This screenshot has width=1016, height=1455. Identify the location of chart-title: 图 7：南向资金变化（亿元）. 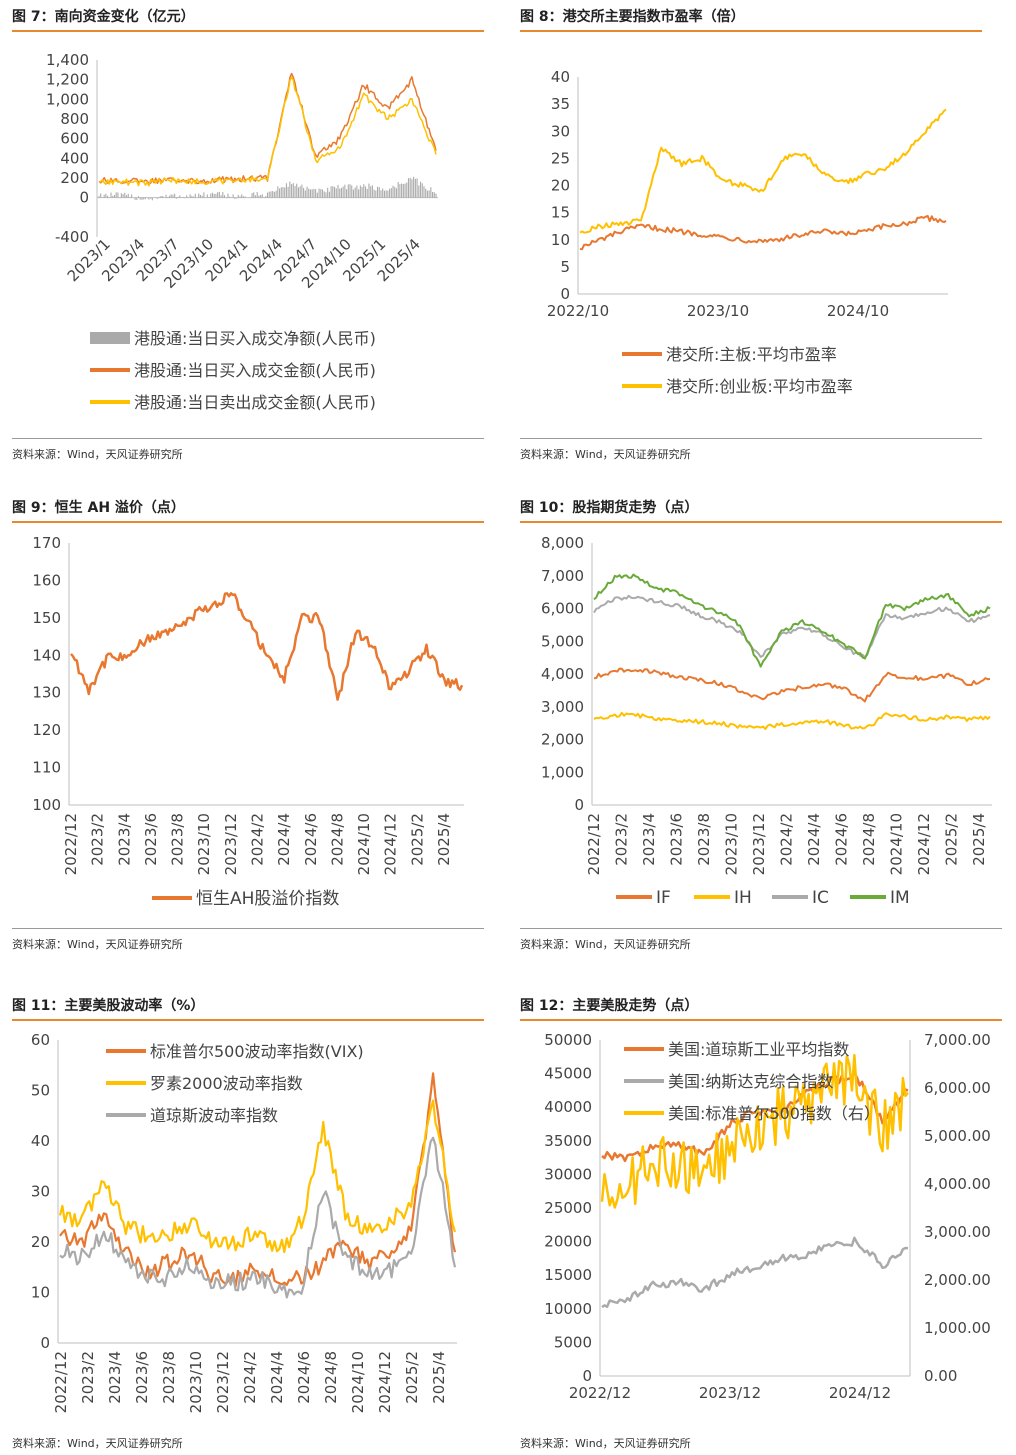
(103, 17).